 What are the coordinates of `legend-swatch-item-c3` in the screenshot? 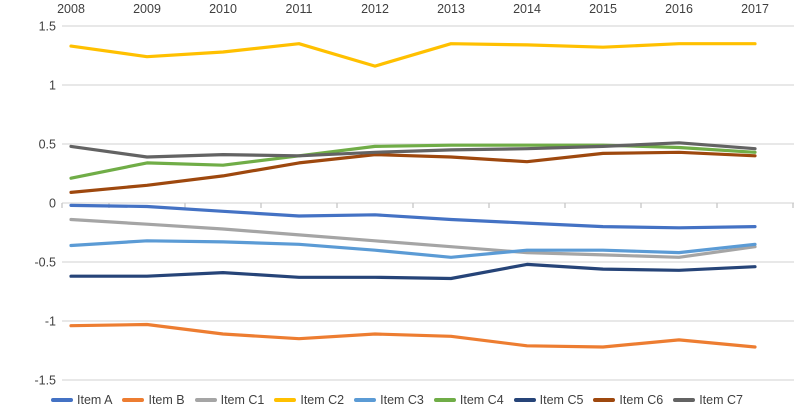 It's located at (365, 400).